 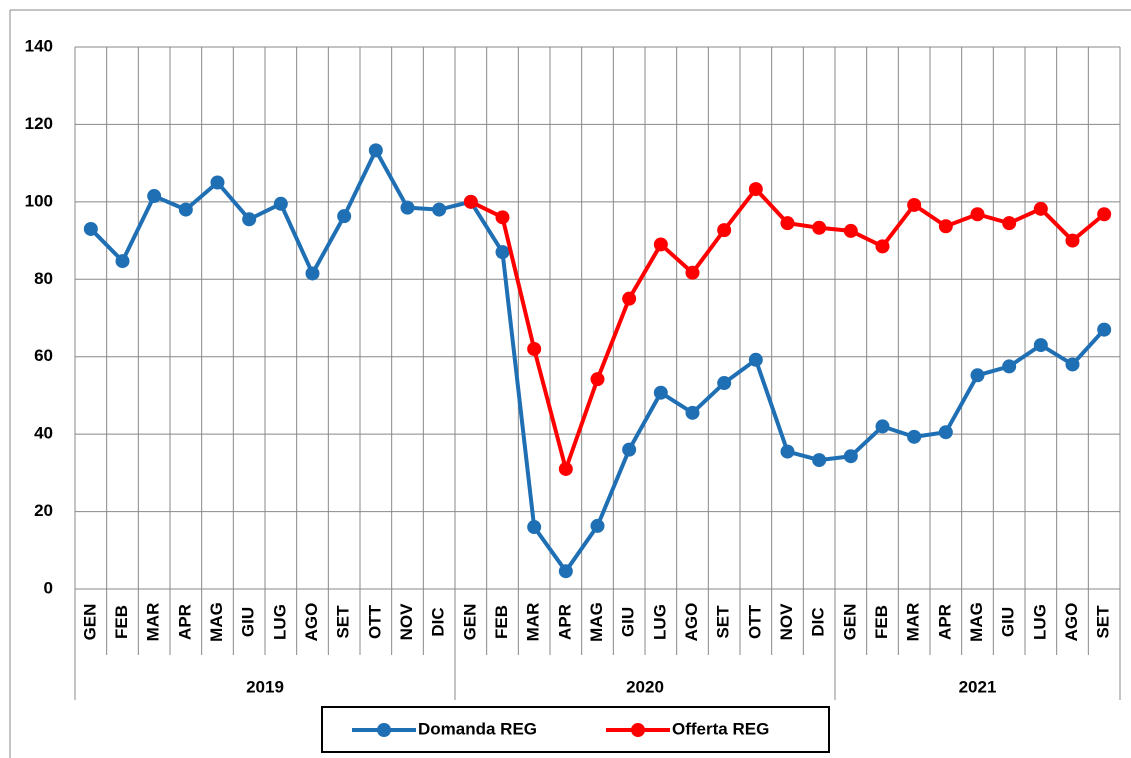 I want to click on y-tick-label: 0, so click(x=48, y=587).